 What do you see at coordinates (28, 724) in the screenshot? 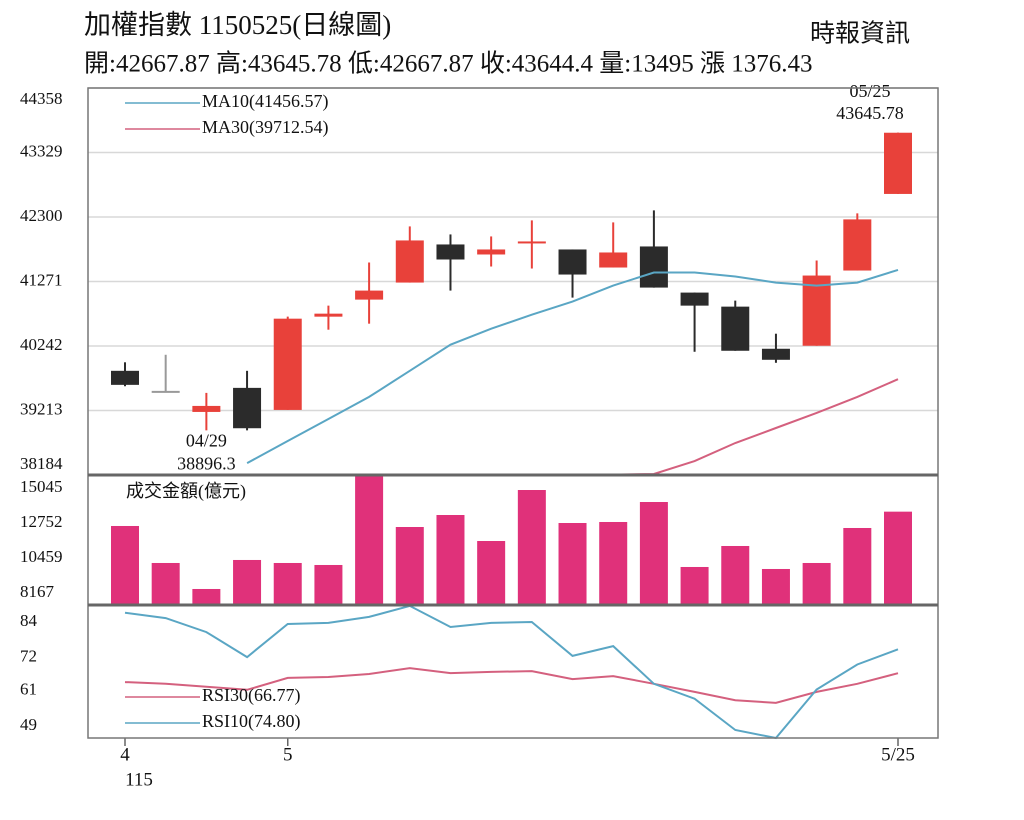
I see `y-tick-label: 49` at bounding box center [28, 724].